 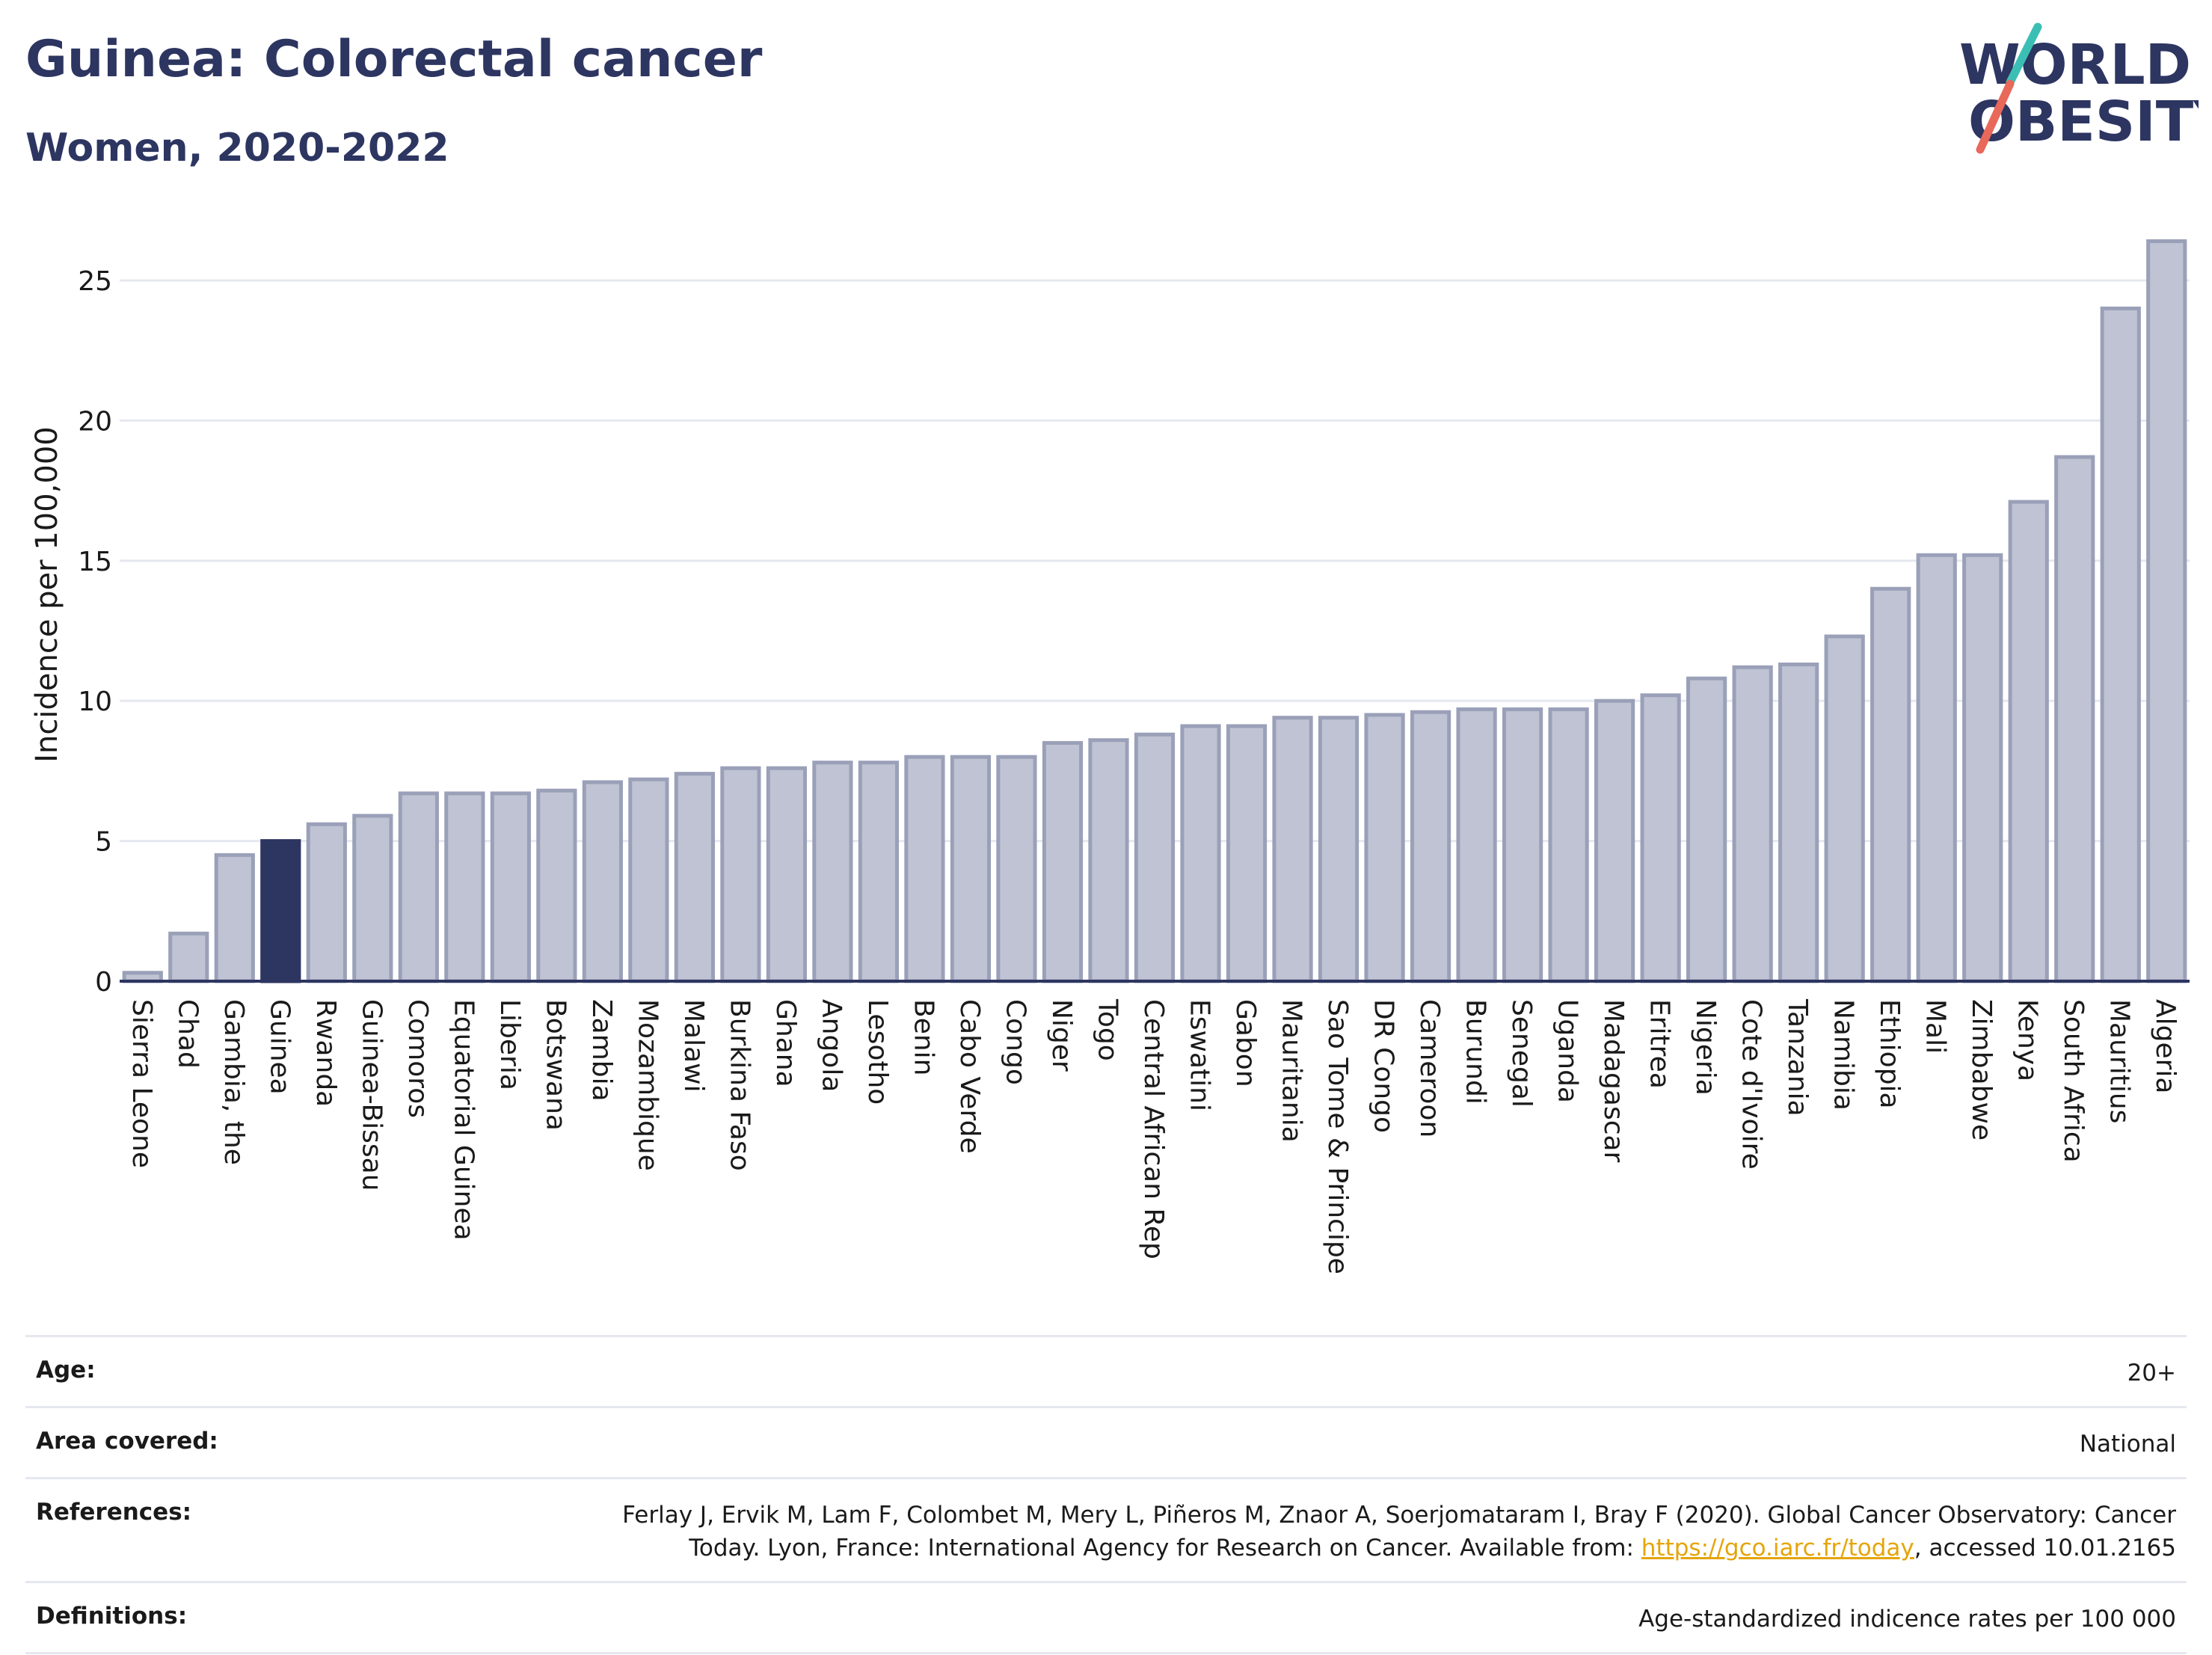 What do you see at coordinates (1705, 1047) in the screenshot?
I see `x-tick-label: Nigeria` at bounding box center [1705, 1047].